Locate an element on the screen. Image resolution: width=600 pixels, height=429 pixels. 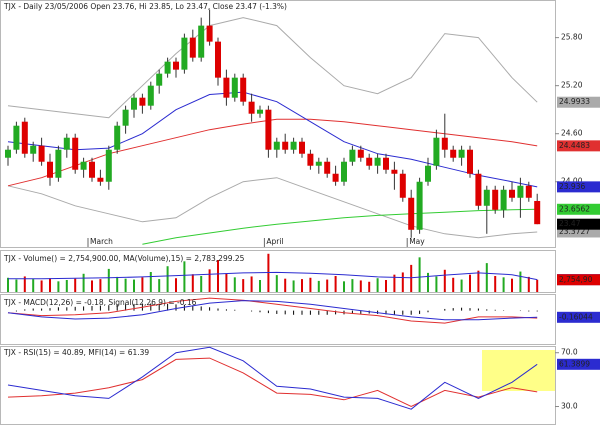
value-label: 24.9933 is located at coordinates (574, 101).